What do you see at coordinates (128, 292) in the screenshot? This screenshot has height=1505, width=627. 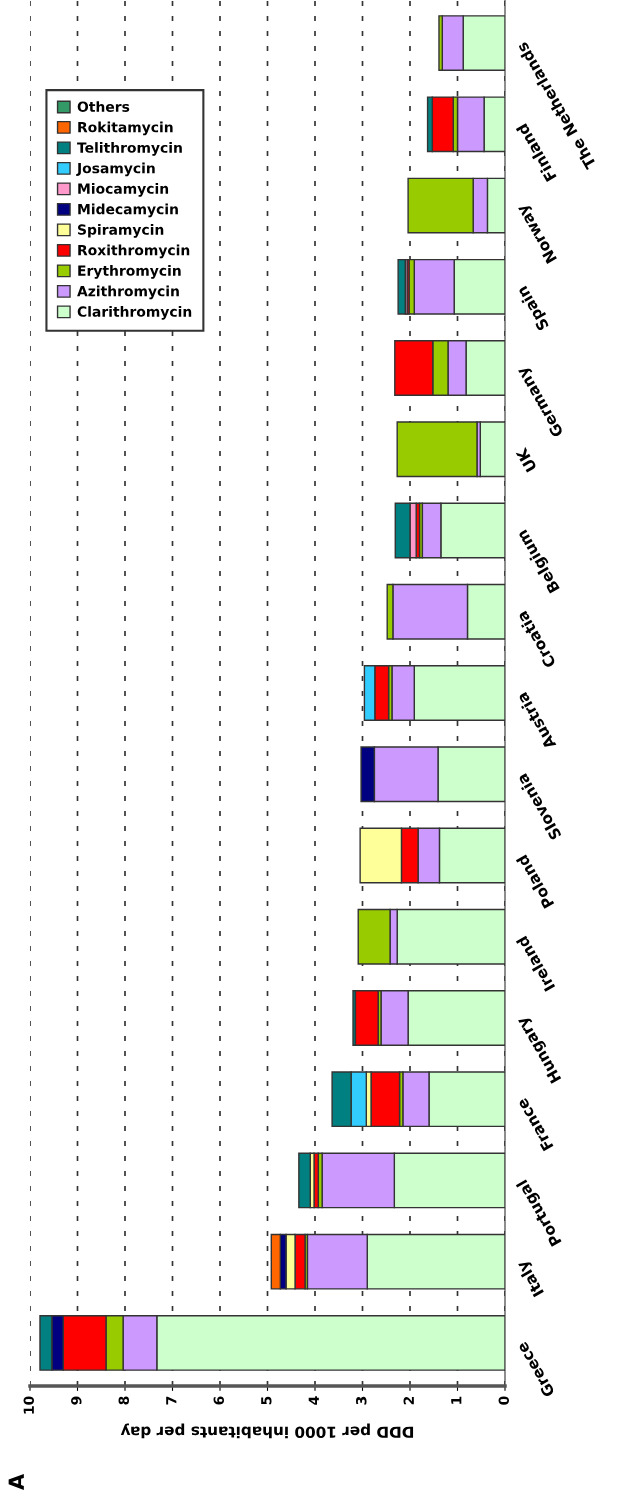 I see `legend-label: Azithromycin` at bounding box center [128, 292].